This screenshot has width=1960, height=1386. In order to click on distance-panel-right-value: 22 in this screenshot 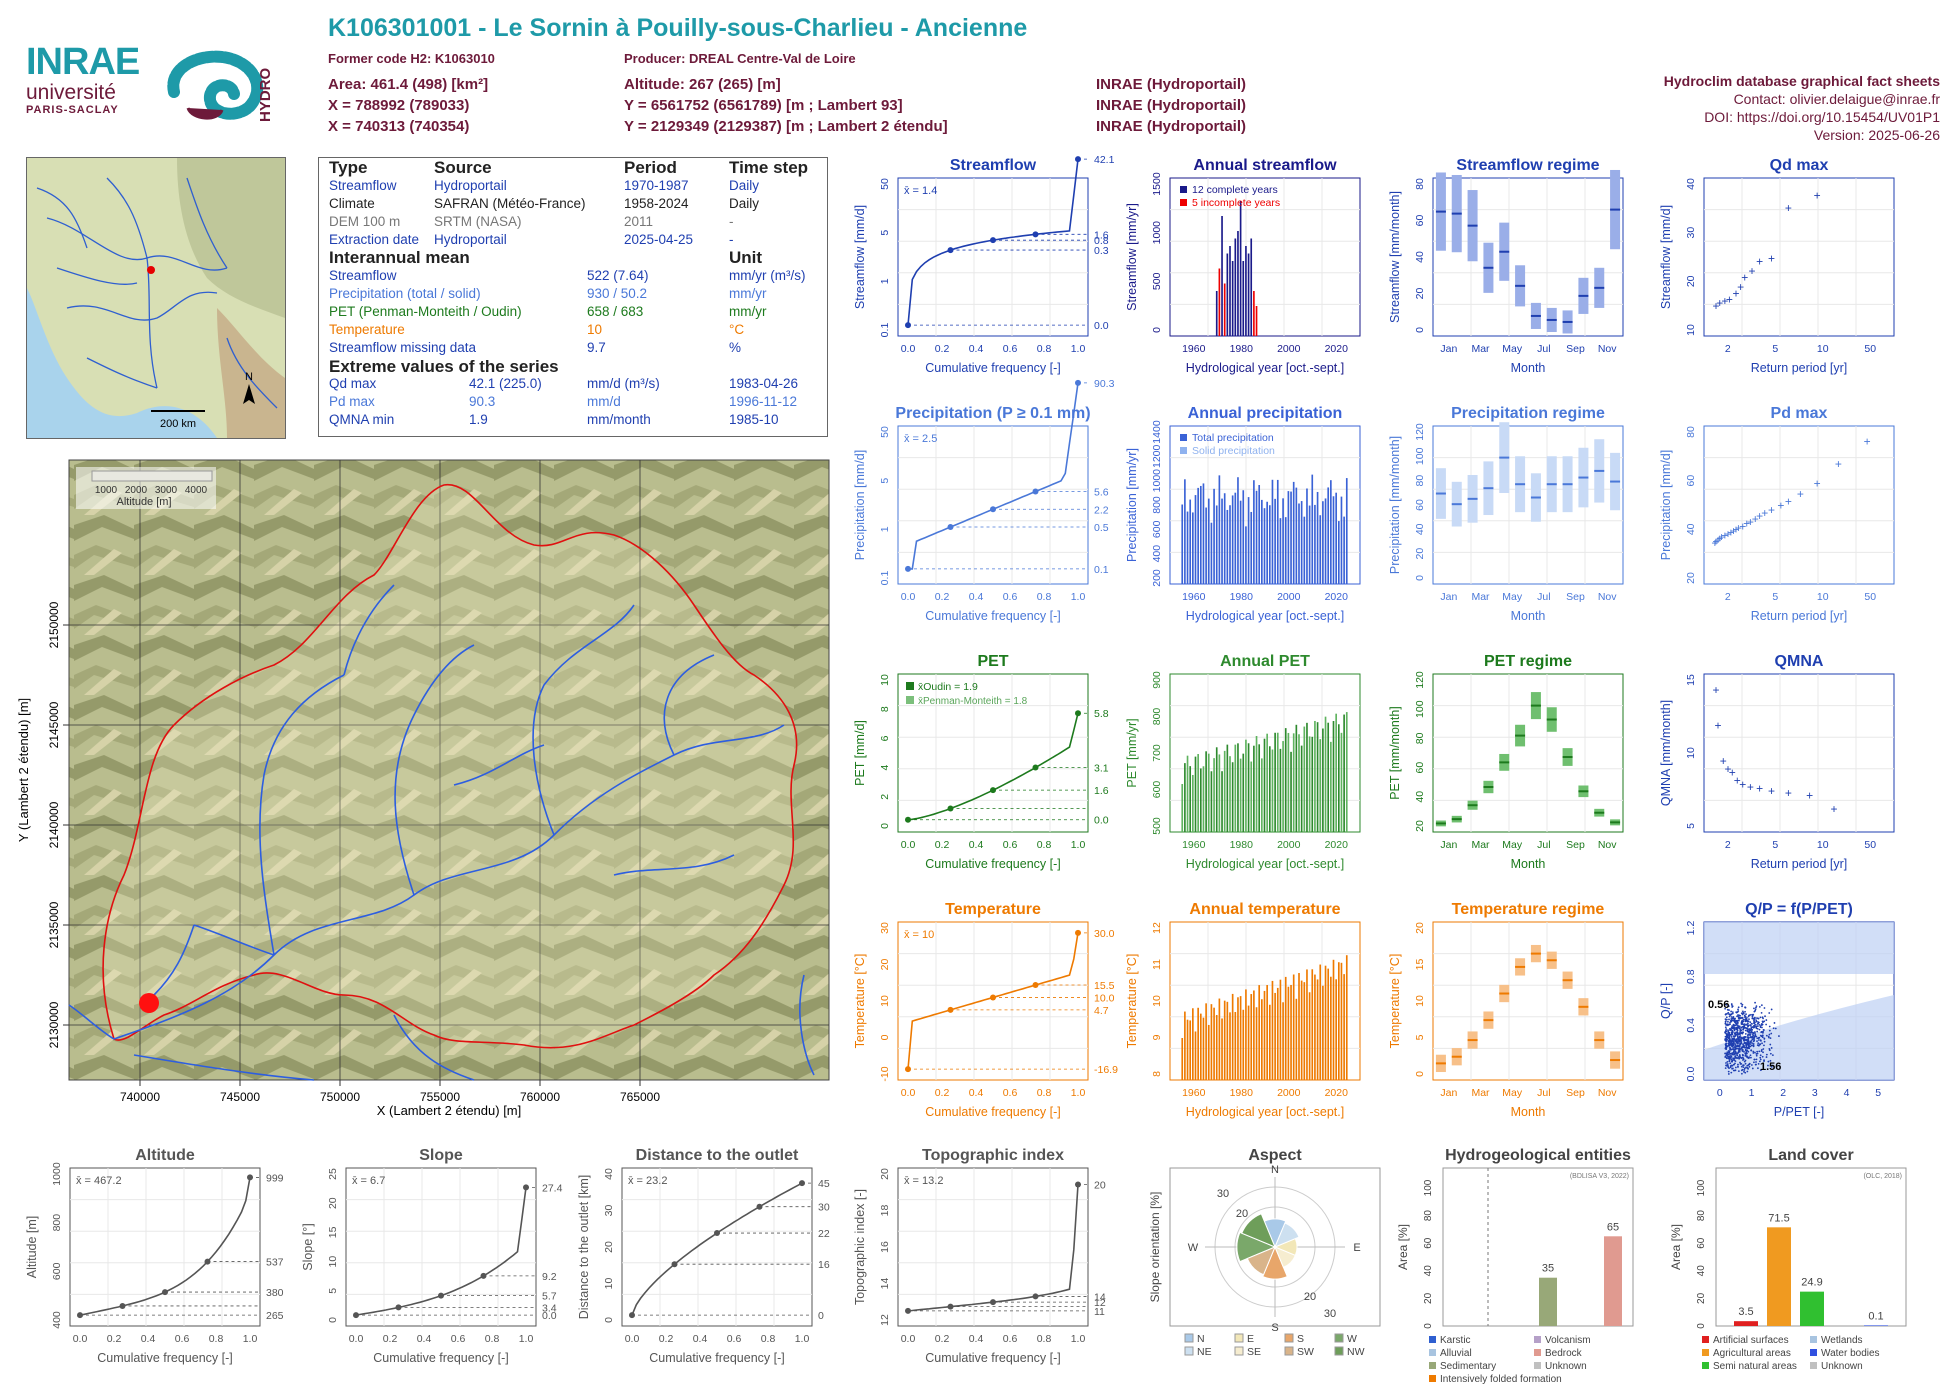, I will do `click(824, 1234)`.